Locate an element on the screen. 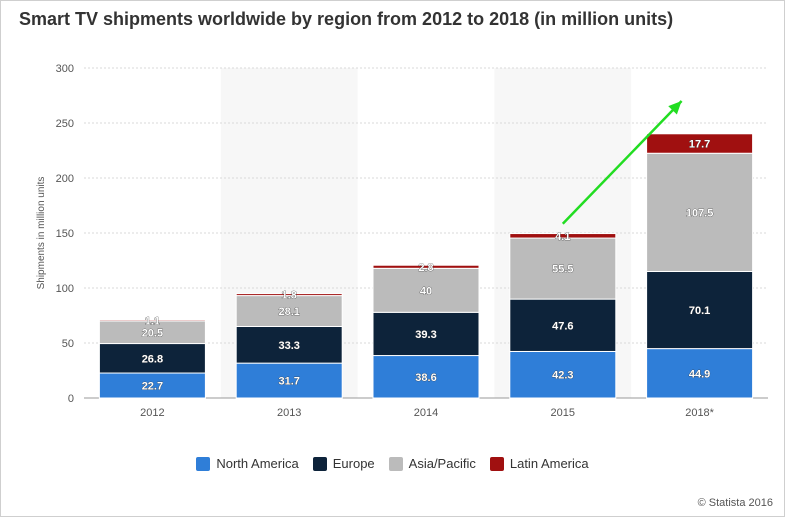 The width and height of the screenshot is (785, 517). data-label: 31.7 is located at coordinates (288, 382).